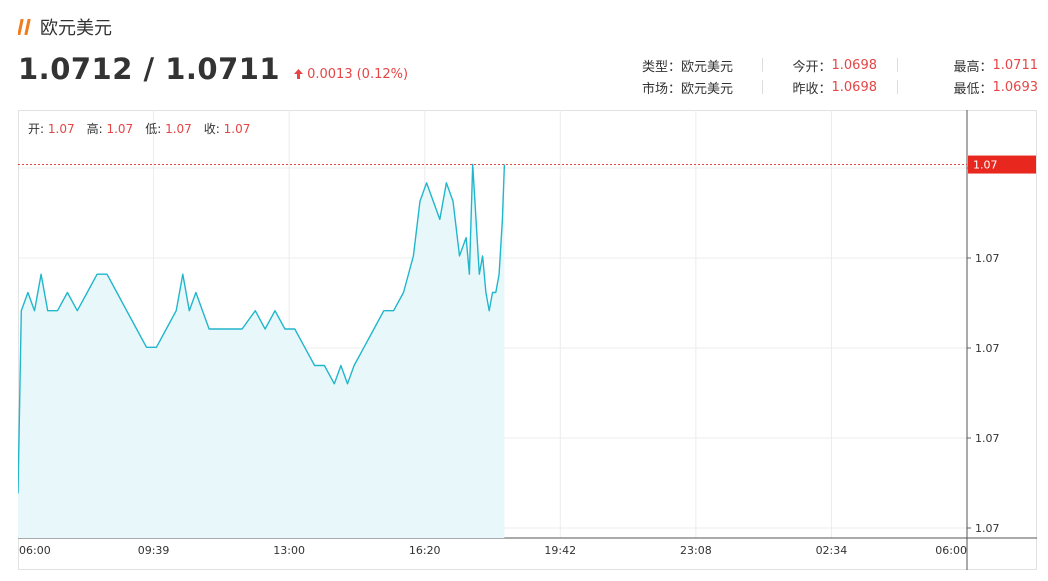 Image resolution: width=1048 pixels, height=581 pixels. What do you see at coordinates (973, 89) in the screenshot?
I see `stat-label: 最低：` at bounding box center [973, 89].